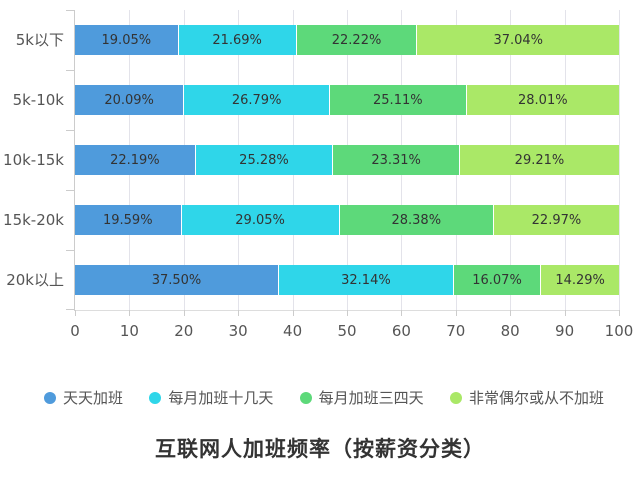  I want to click on bar-value-label: 26.79%, so click(256, 100).